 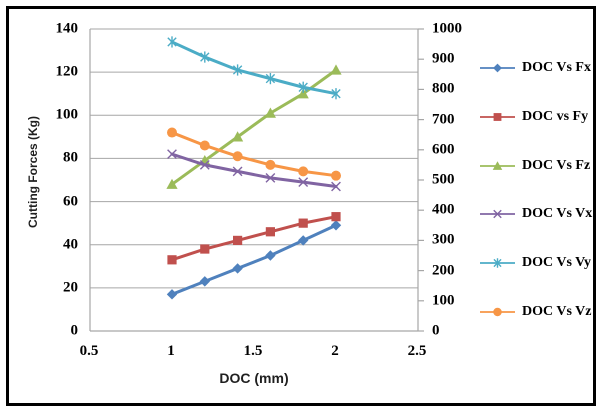 What do you see at coordinates (497, 263) in the screenshot?
I see `asterisk-marker-icon` at bounding box center [497, 263].